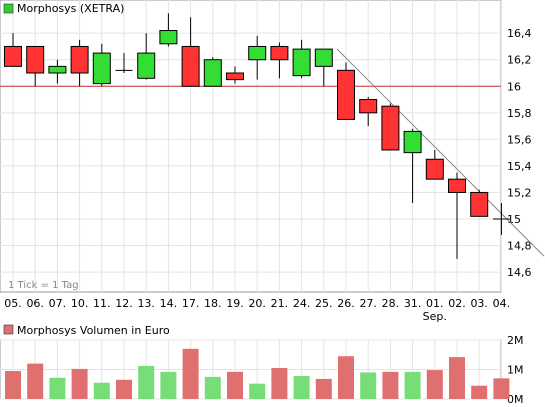  I want to click on tick-note: 1 Tick = 1 Tag, so click(43, 285).